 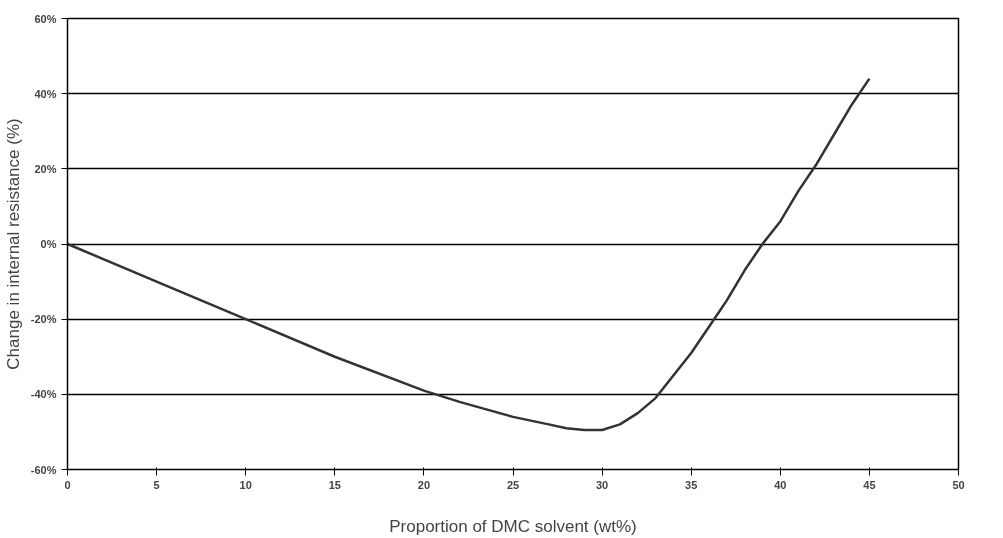 I want to click on y-tick-label: 20%, so click(x=45, y=168).